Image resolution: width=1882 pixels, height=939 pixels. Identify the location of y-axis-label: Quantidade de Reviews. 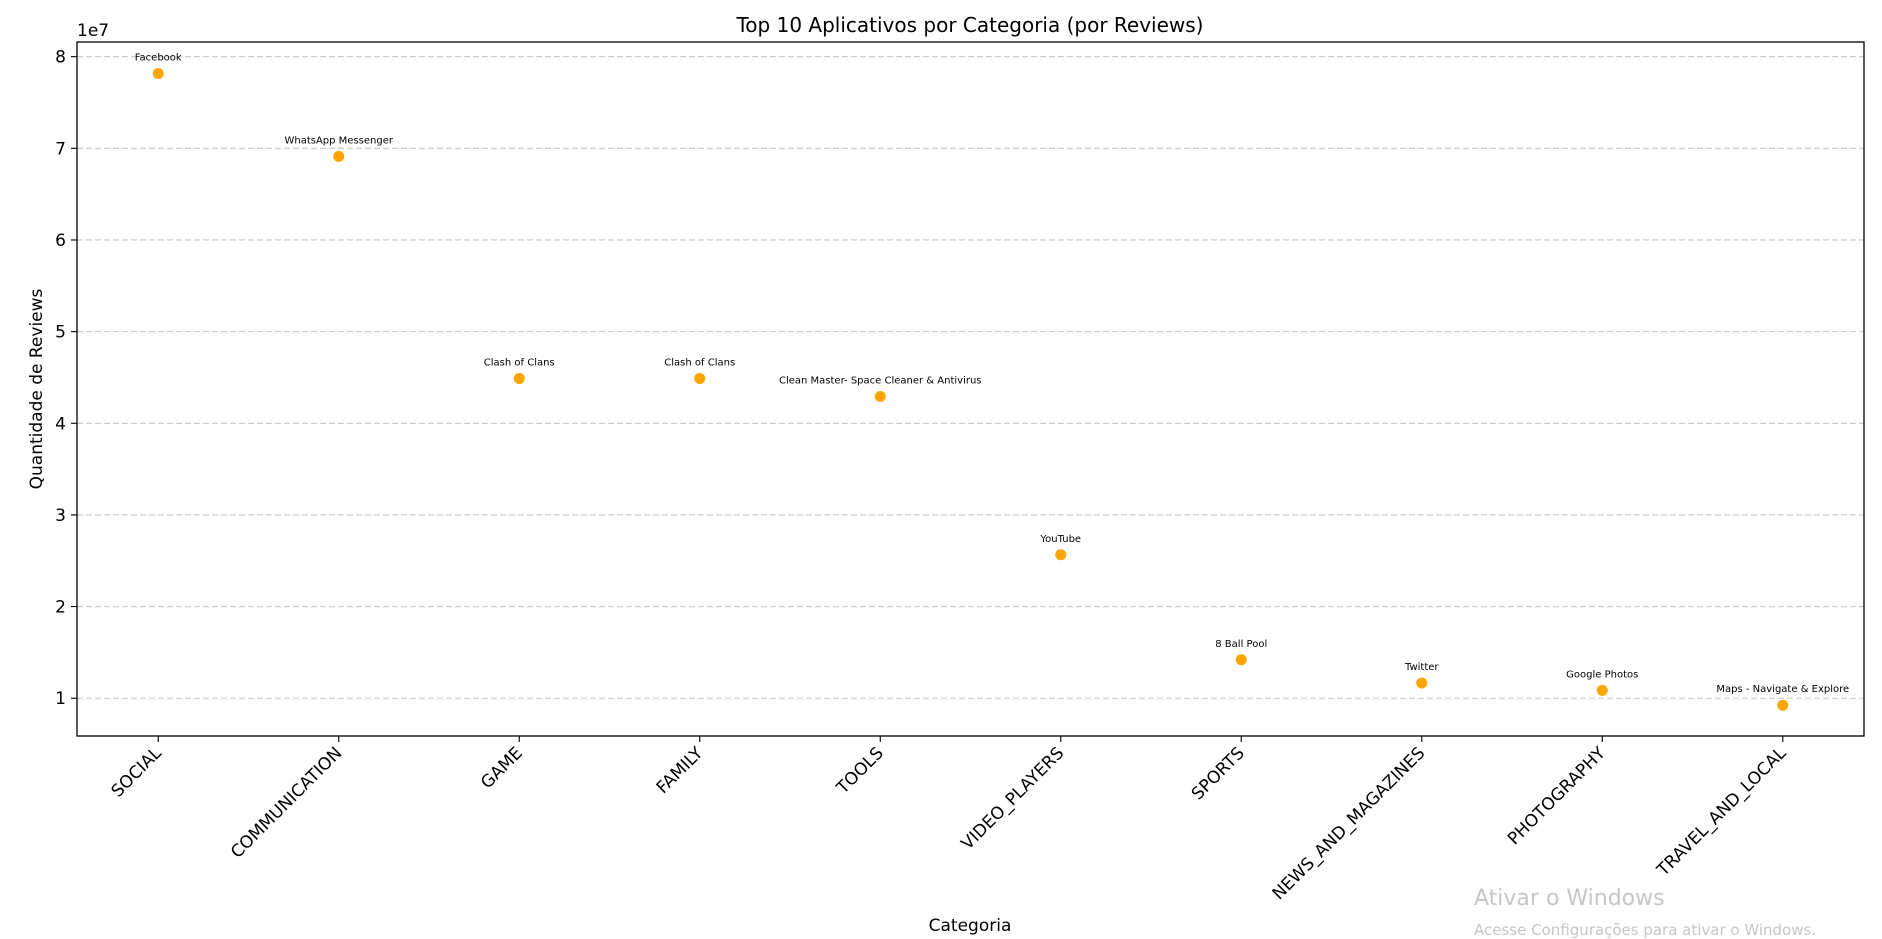
(37, 388).